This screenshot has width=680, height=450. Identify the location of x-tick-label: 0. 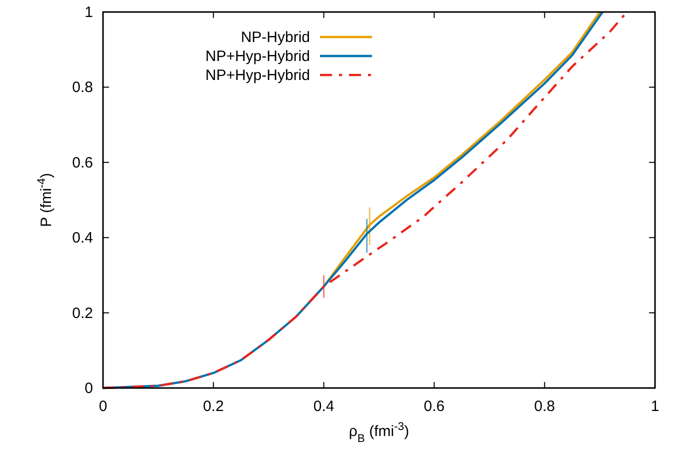
(103, 406).